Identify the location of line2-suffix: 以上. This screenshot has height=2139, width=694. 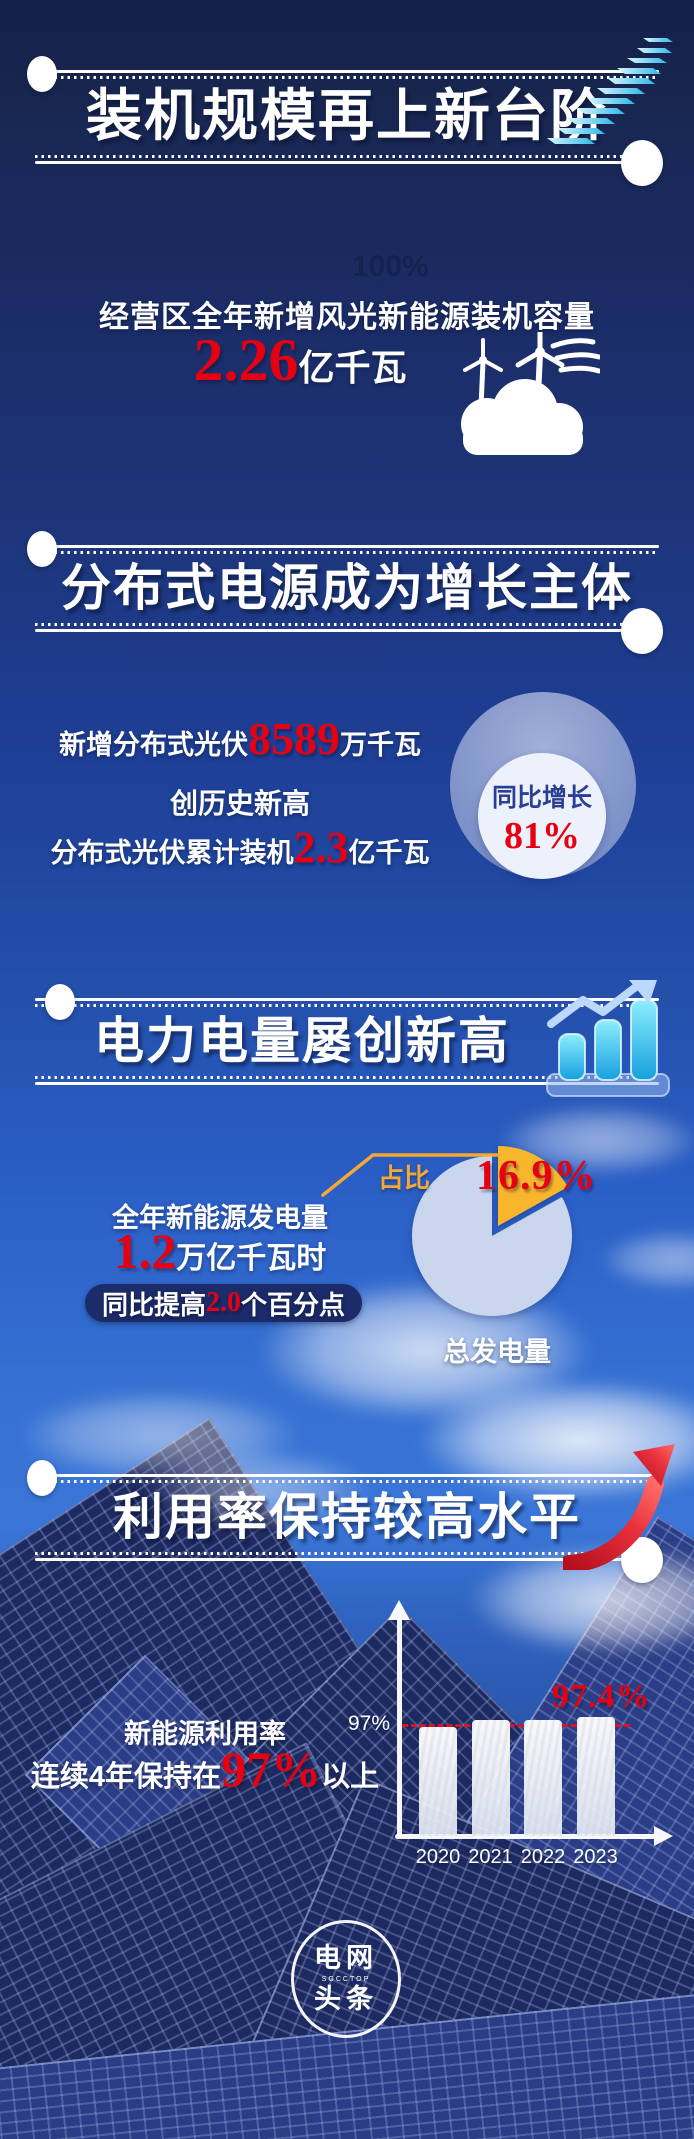
(350, 1777).